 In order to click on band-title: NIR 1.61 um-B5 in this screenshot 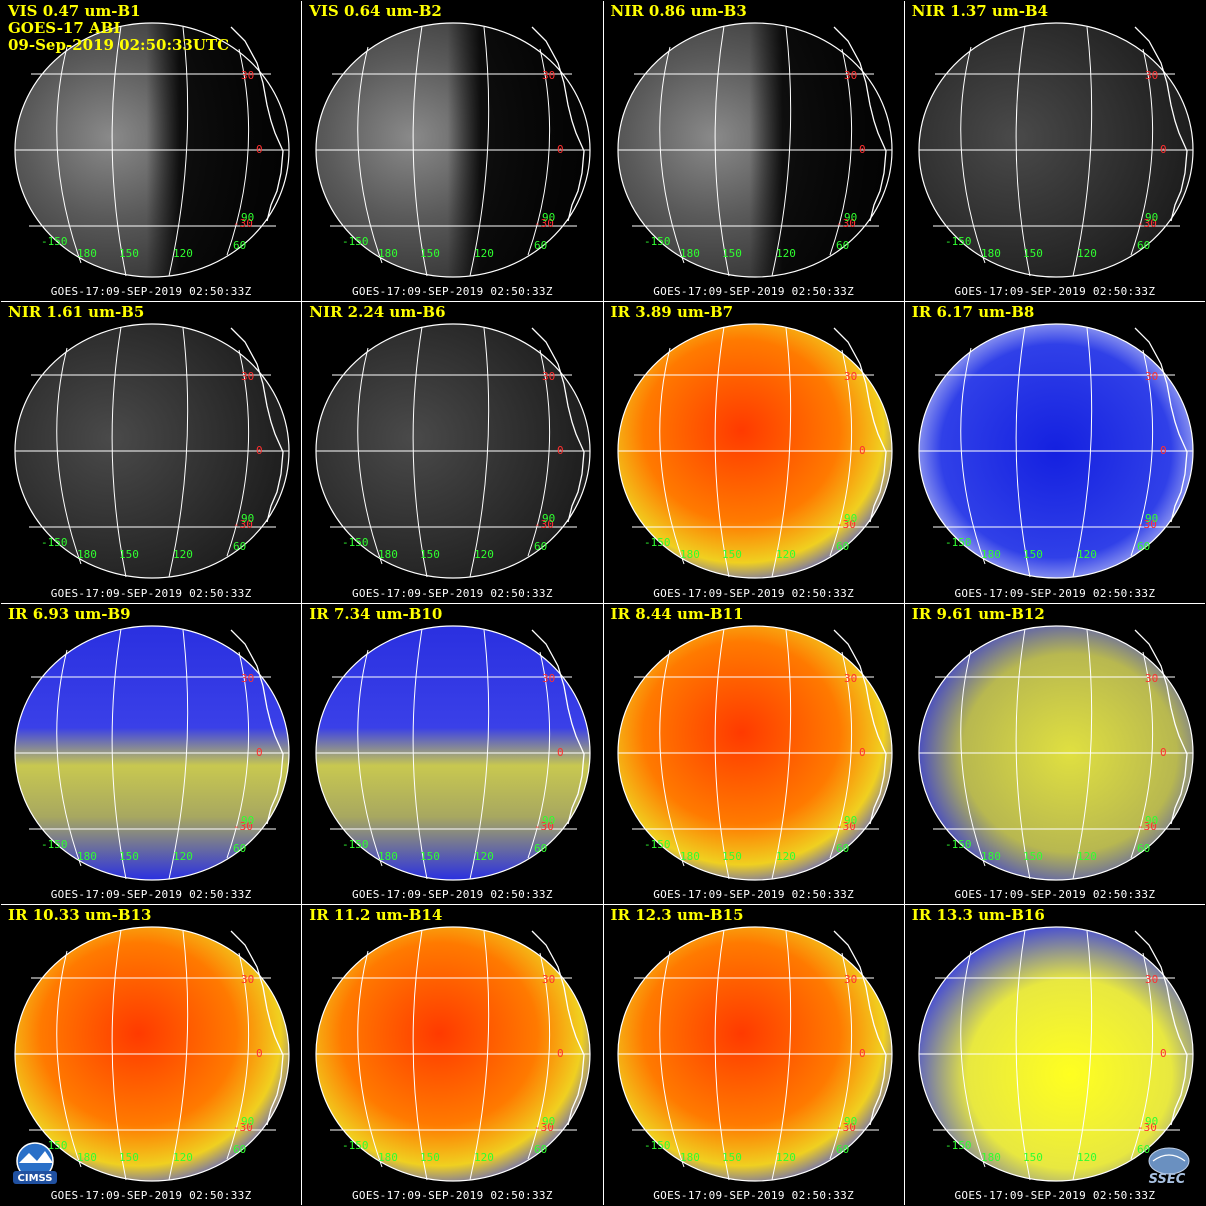, I will do `click(76, 312)`.